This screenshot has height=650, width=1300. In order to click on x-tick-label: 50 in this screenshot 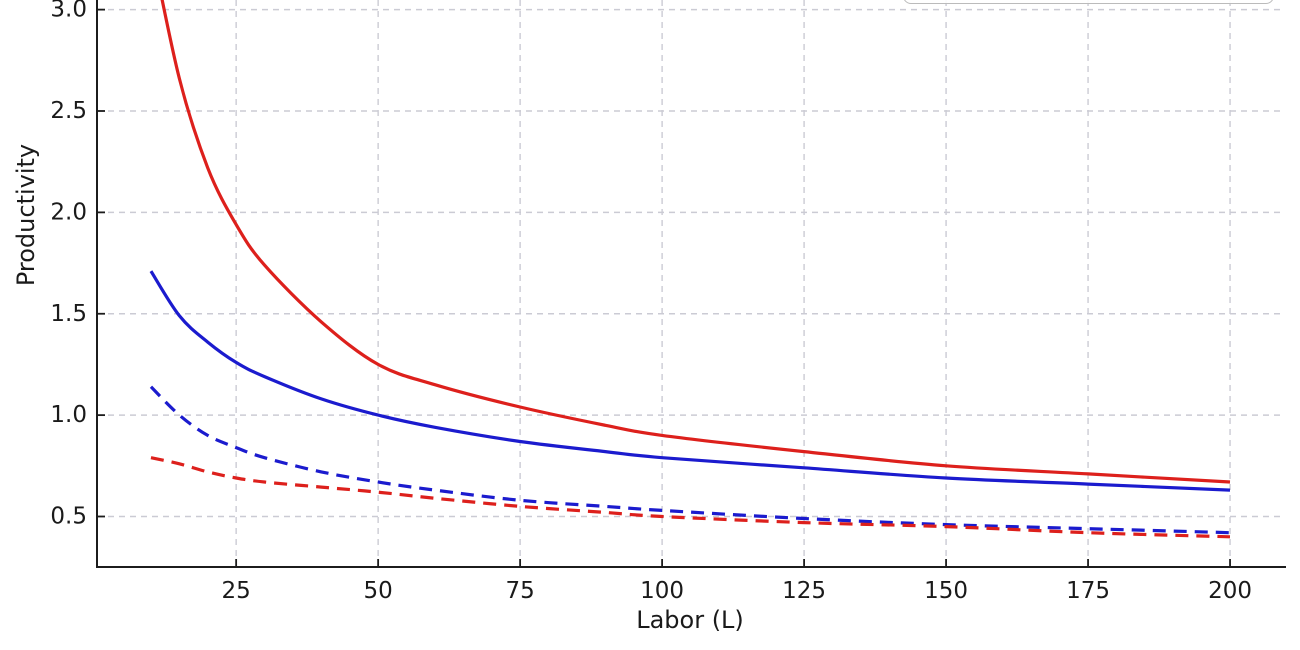, I will do `click(377, 591)`.